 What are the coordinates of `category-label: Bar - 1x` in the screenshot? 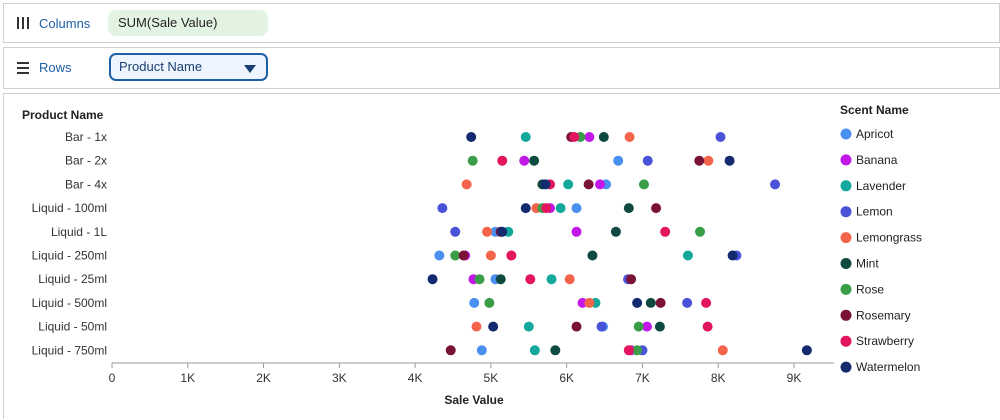 It's located at (86, 137).